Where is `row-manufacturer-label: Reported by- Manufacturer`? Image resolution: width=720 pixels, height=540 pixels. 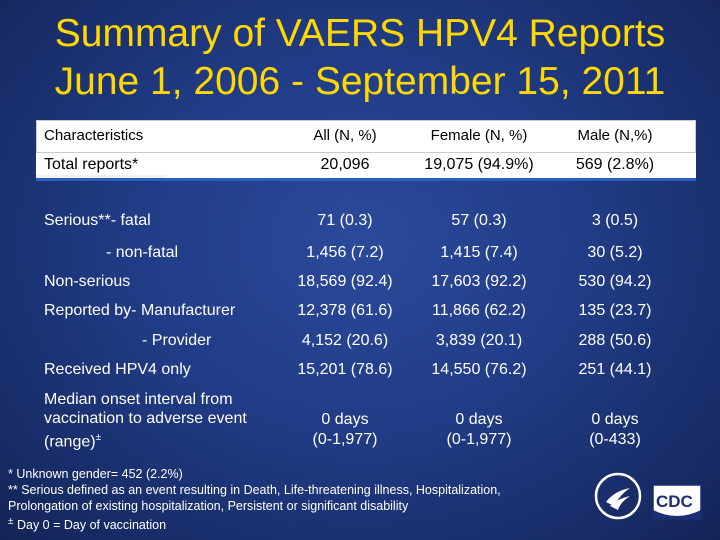
row-manufacturer-label: Reported by- Manufacturer is located at coordinates (140, 310).